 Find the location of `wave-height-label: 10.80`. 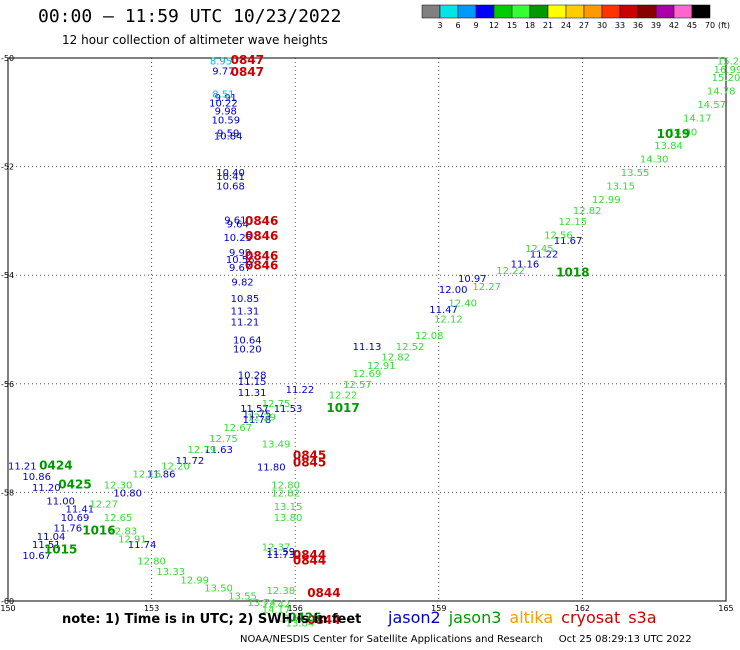

wave-height-label: 10.80 is located at coordinates (127, 493).